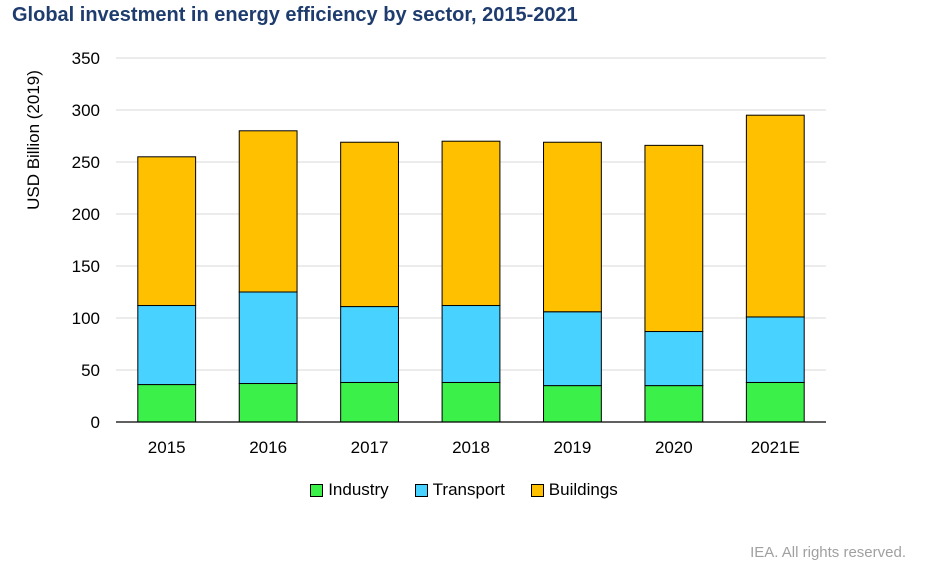 Image resolution: width=928 pixels, height=580 pixels. Describe the element at coordinates (268, 447) in the screenshot. I see `x-tick-label: 2016` at that location.